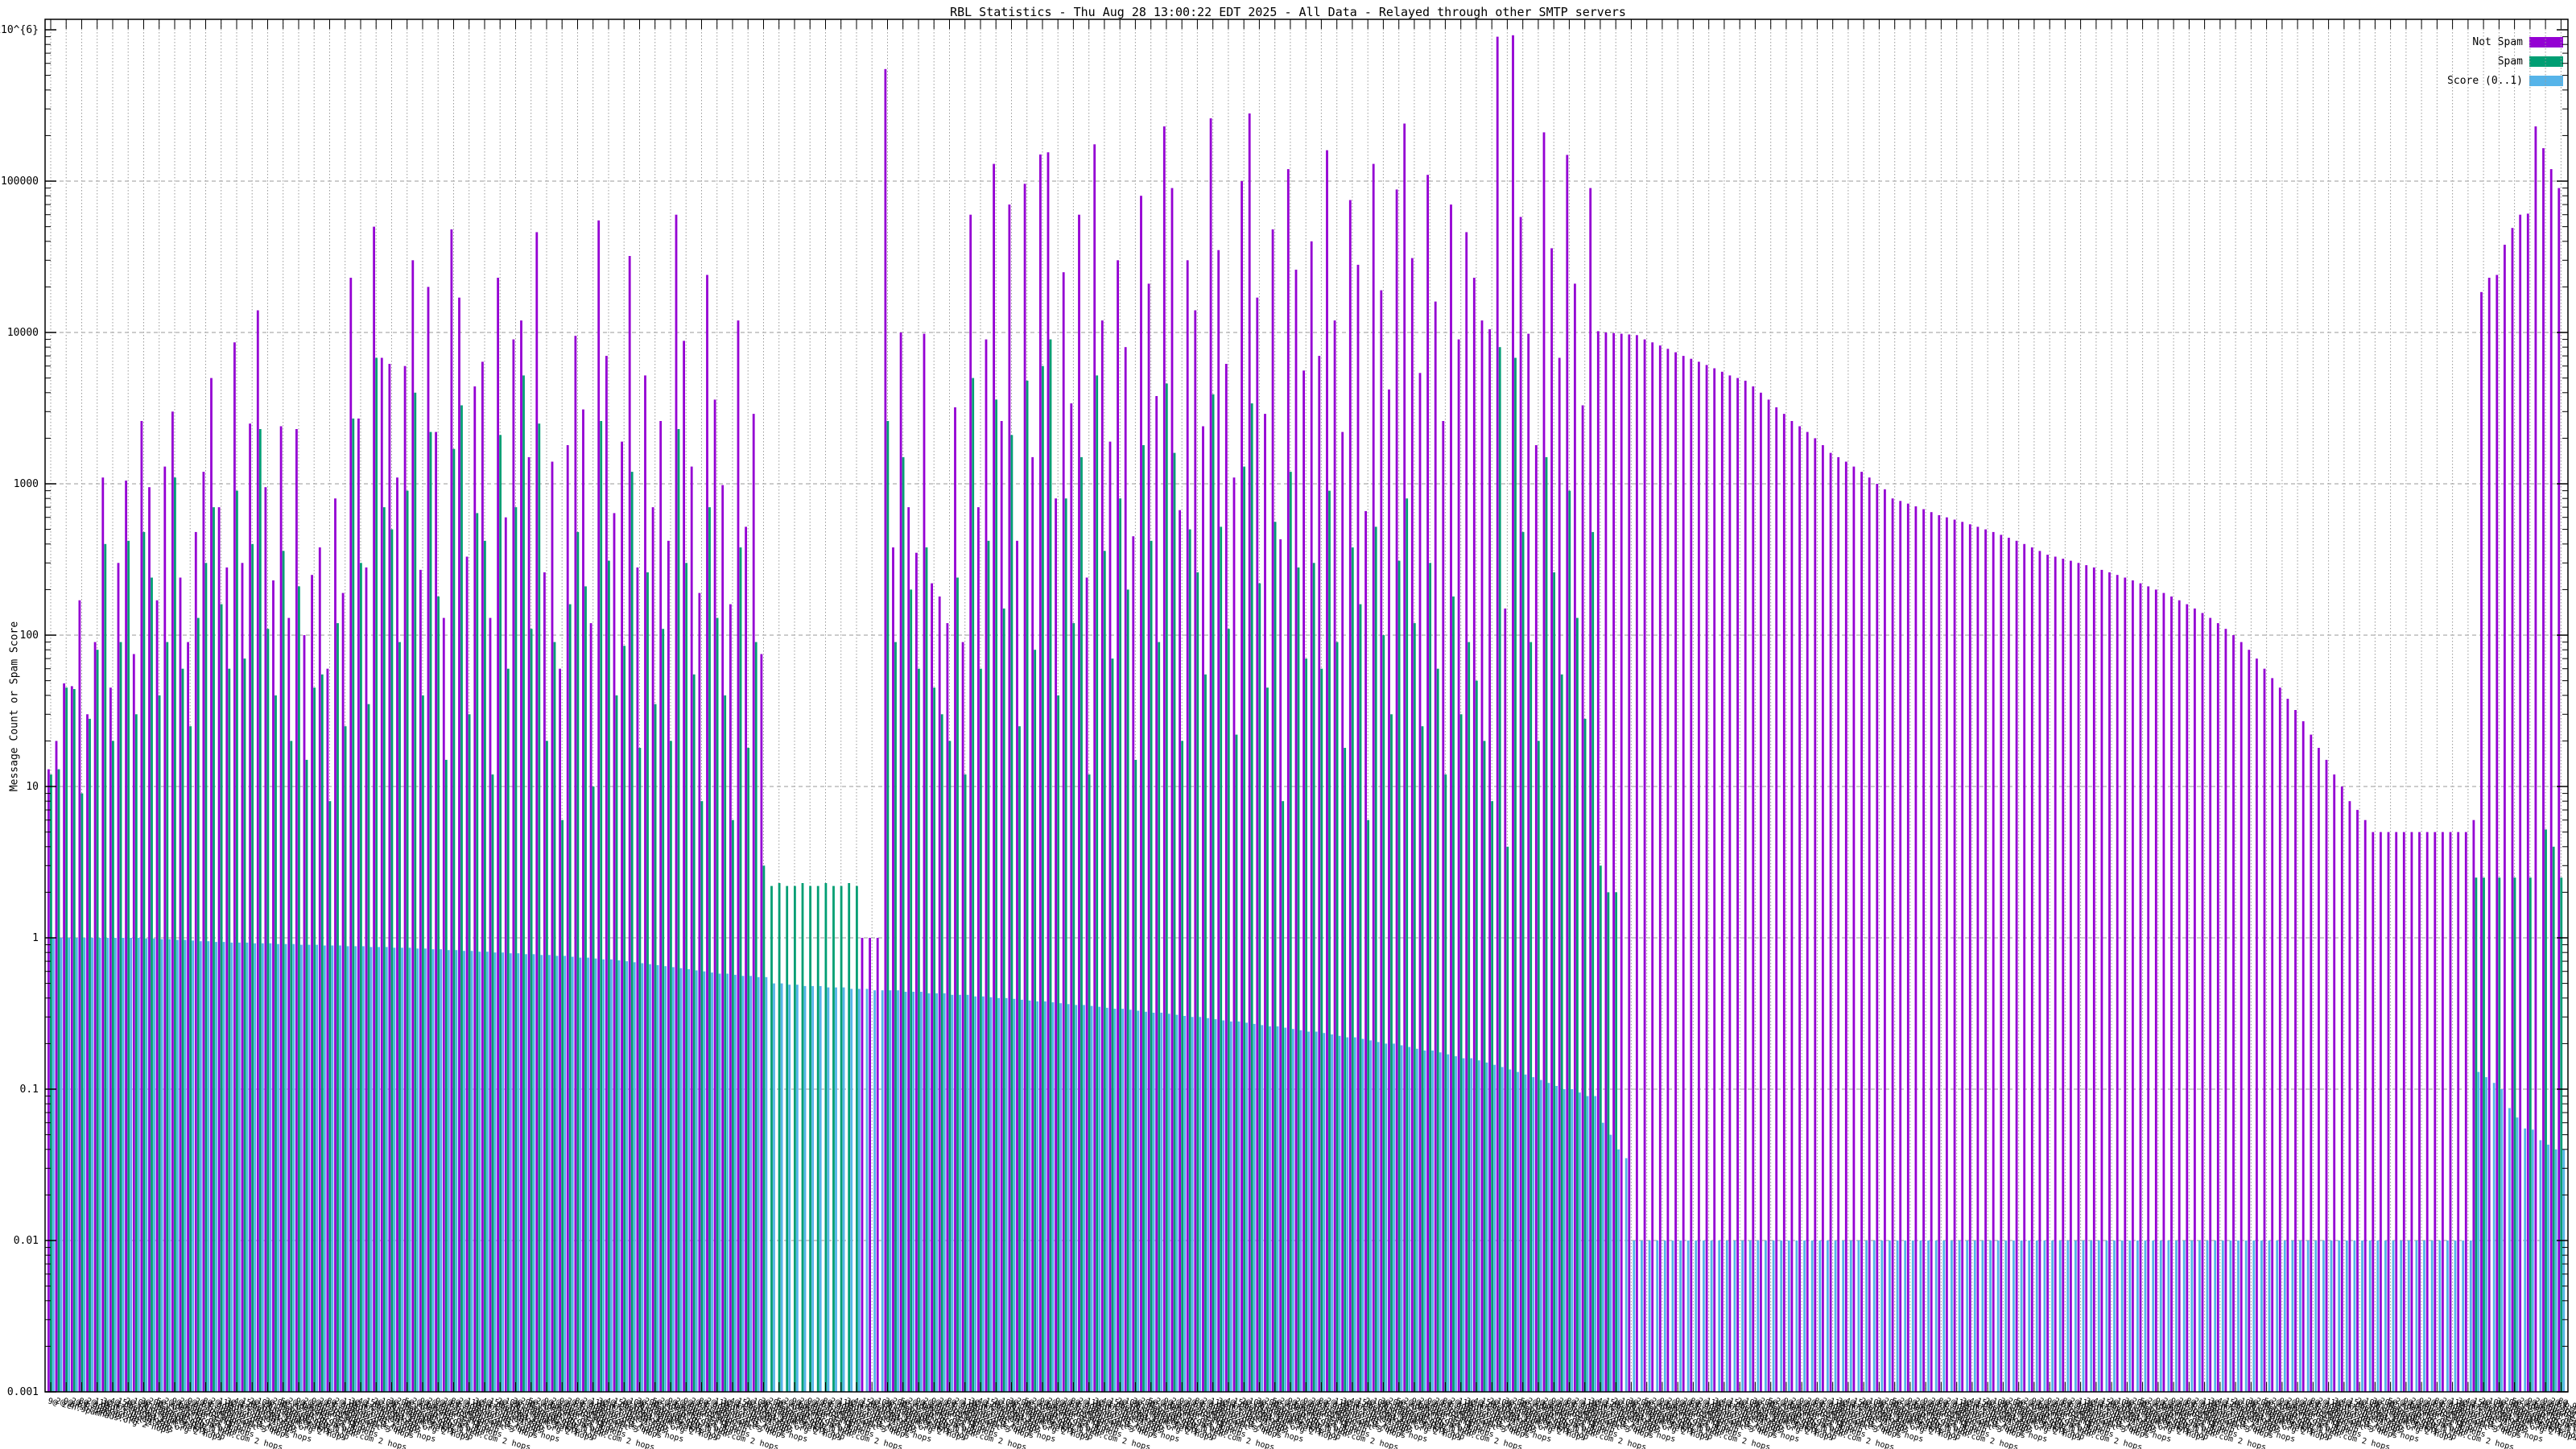 This screenshot has width=2576, height=1449. What do you see at coordinates (23, 333) in the screenshot?
I see `y-tick-label: 10000` at bounding box center [23, 333].